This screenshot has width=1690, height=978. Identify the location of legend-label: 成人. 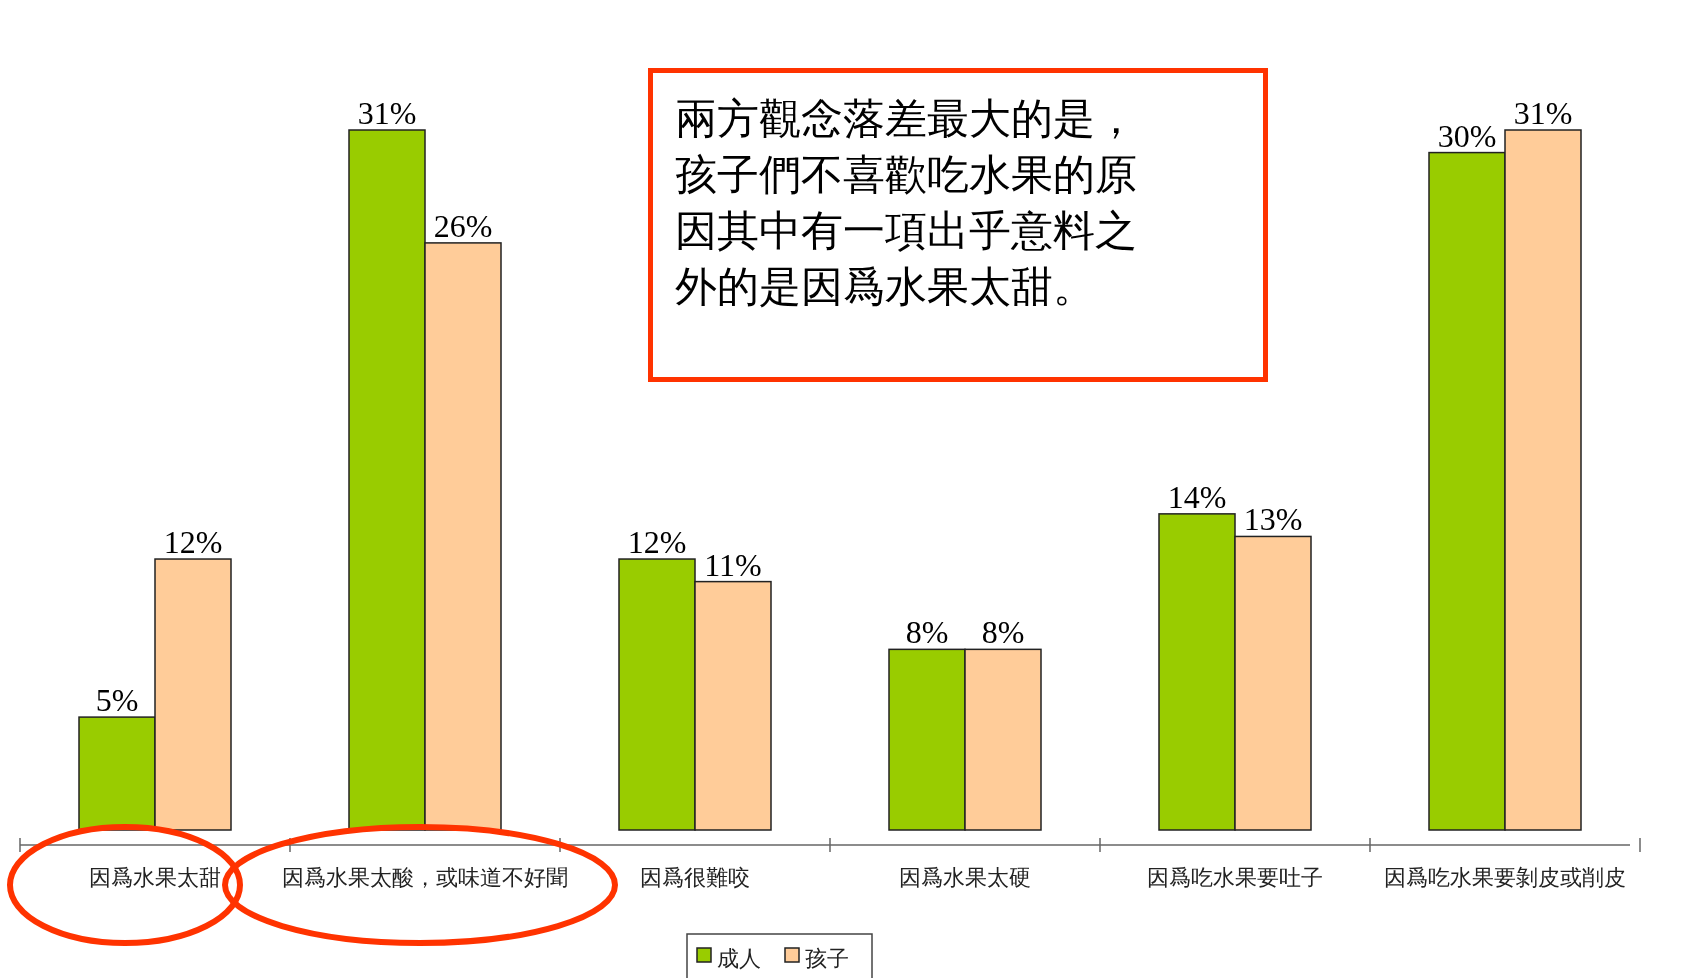
(739, 958).